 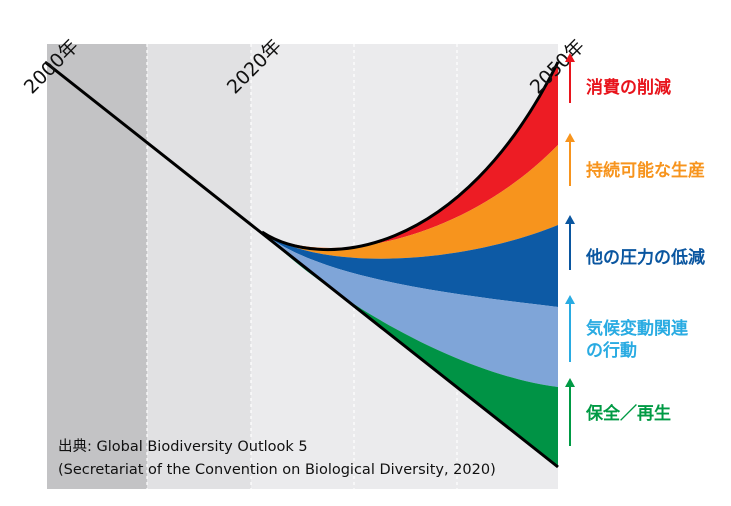 I want to click on lever-label-climate: 気候変動関連 の行動, so click(x=637, y=340).